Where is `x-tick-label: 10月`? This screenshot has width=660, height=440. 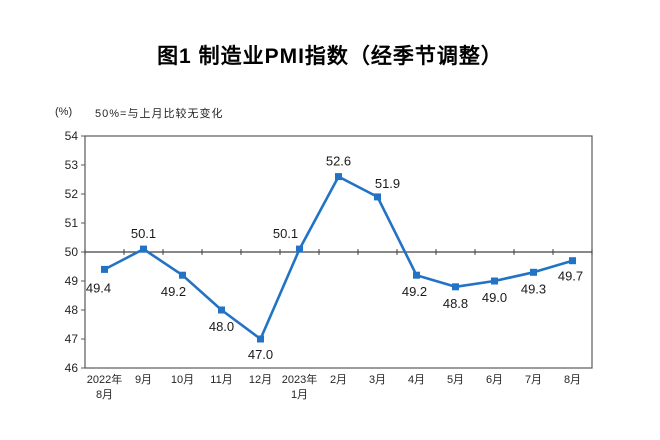 x-tick-label: 10月 is located at coordinates (182, 380).